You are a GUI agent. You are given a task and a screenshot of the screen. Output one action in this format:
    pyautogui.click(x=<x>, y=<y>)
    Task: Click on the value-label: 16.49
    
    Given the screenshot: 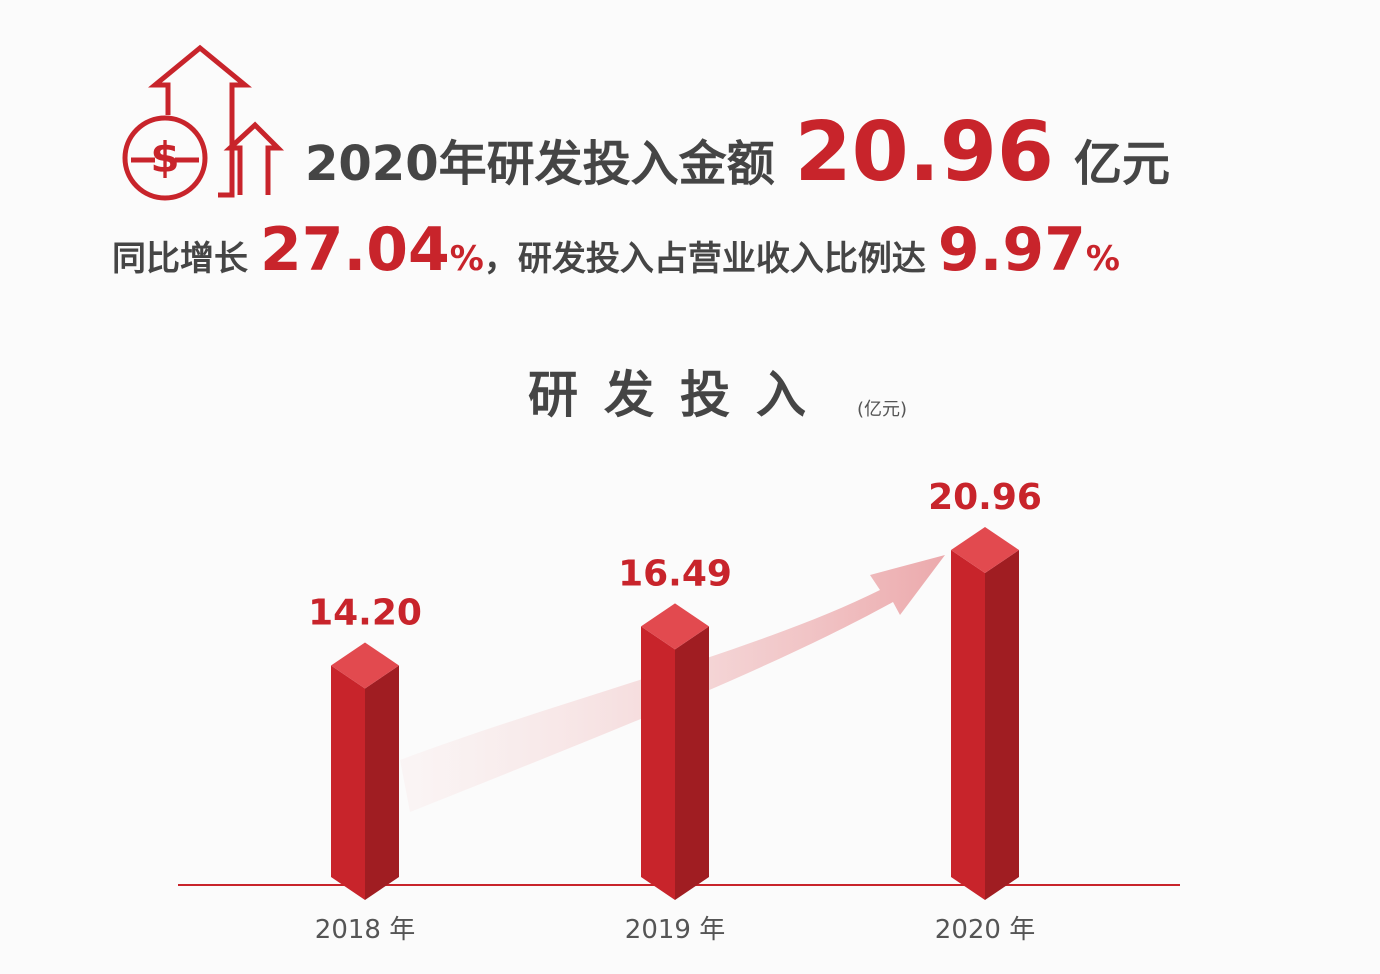 What is the action you would take?
    pyautogui.click(x=675, y=573)
    